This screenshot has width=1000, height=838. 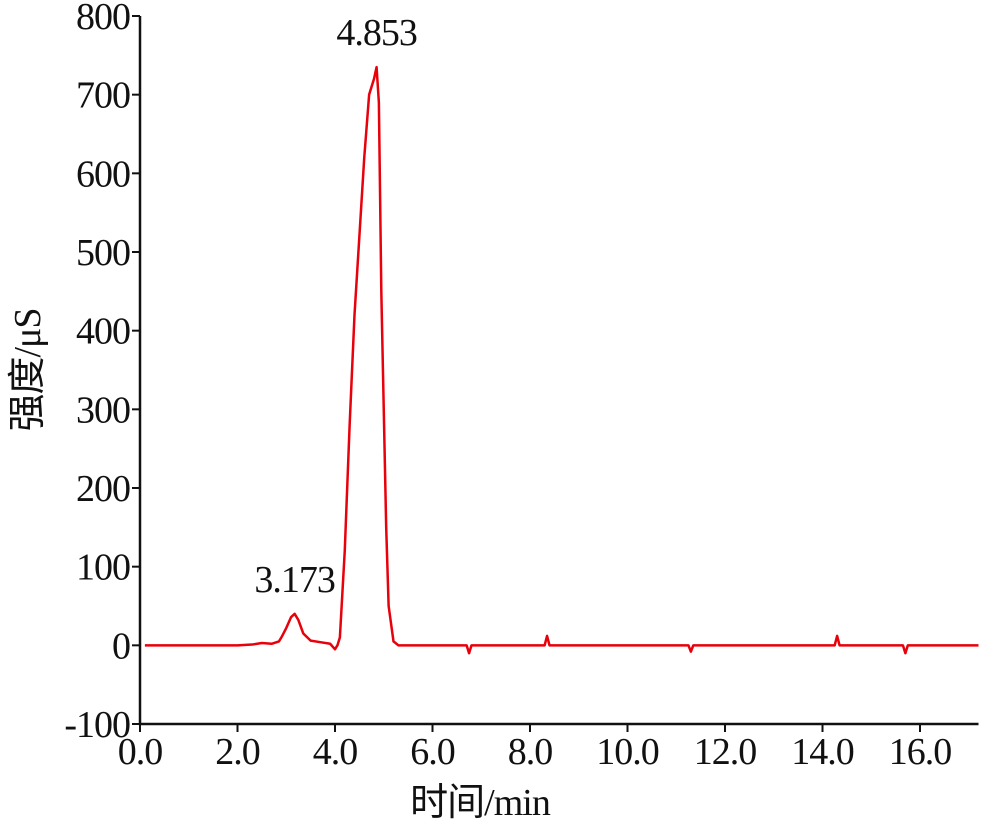 What do you see at coordinates (432, 752) in the screenshot?
I see `x-tick-label: 6.0` at bounding box center [432, 752].